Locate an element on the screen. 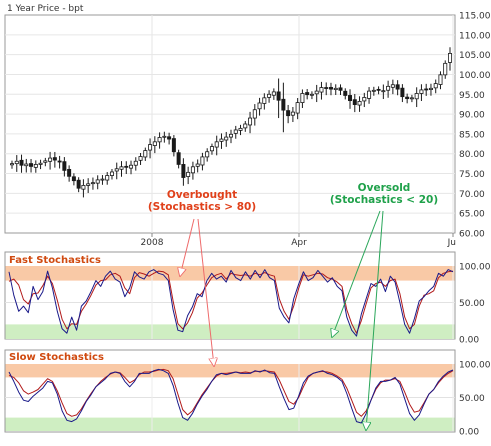 The height and width of the screenshot is (446, 491). price-y-tick-label: 65.00 is located at coordinates (472, 215).